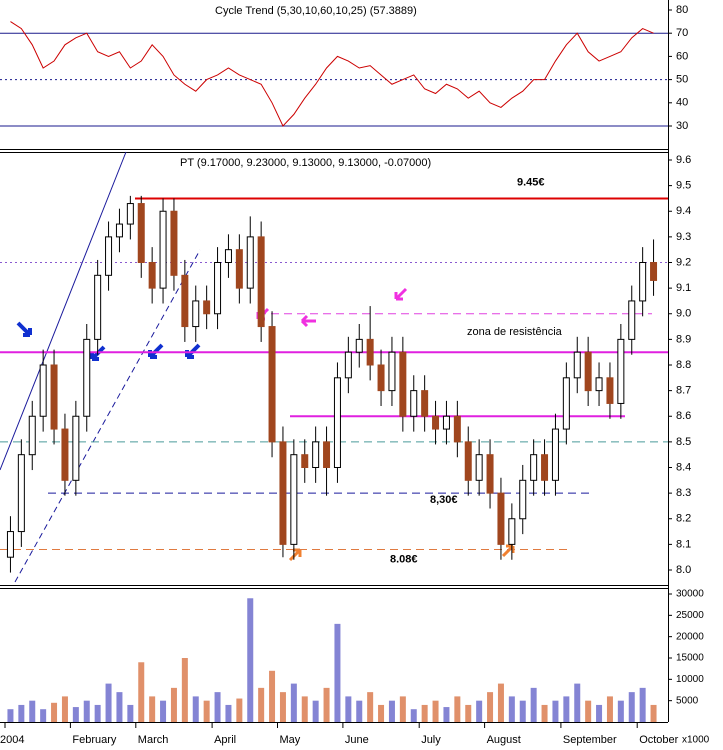  What do you see at coordinates (683, 493) in the screenshot?
I see `y-tick-label: 8.3` at bounding box center [683, 493].